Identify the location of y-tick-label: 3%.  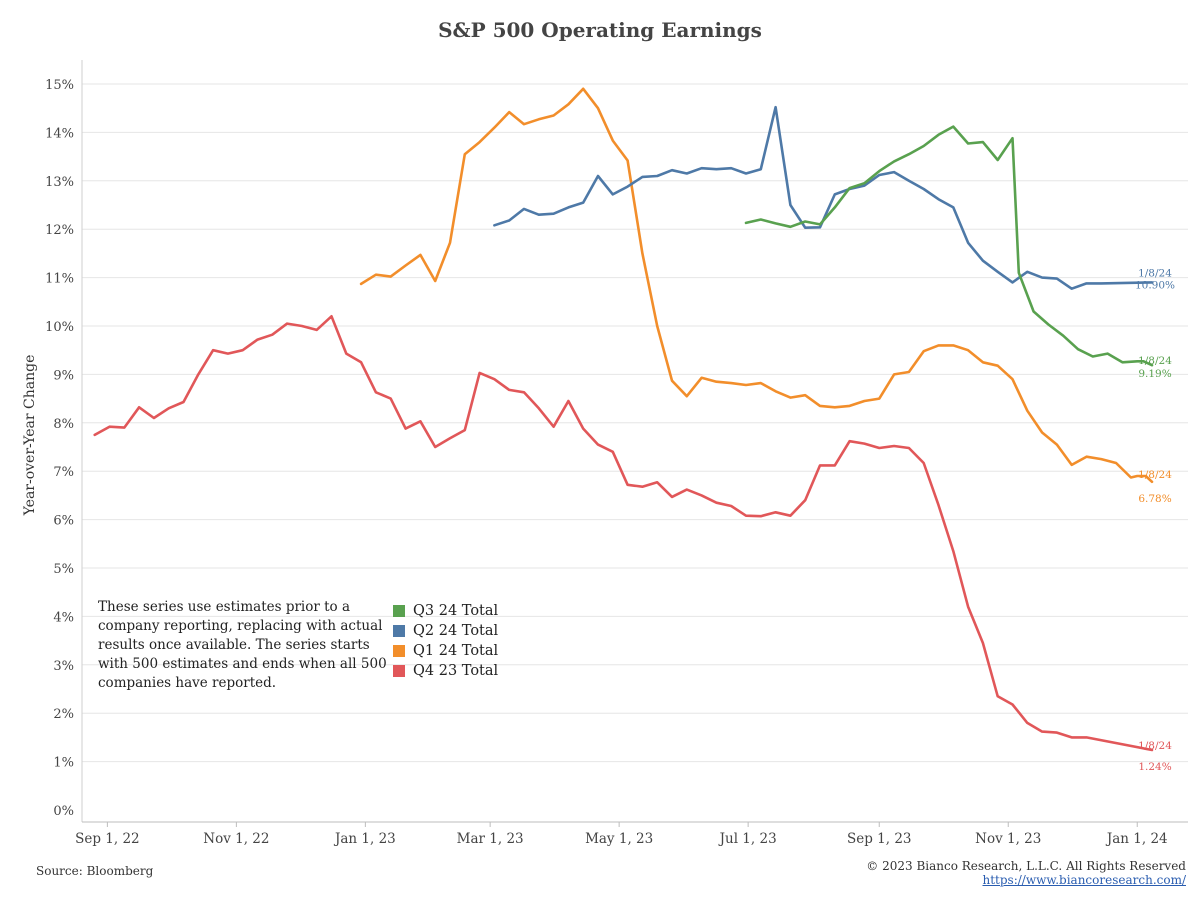
(63, 666).